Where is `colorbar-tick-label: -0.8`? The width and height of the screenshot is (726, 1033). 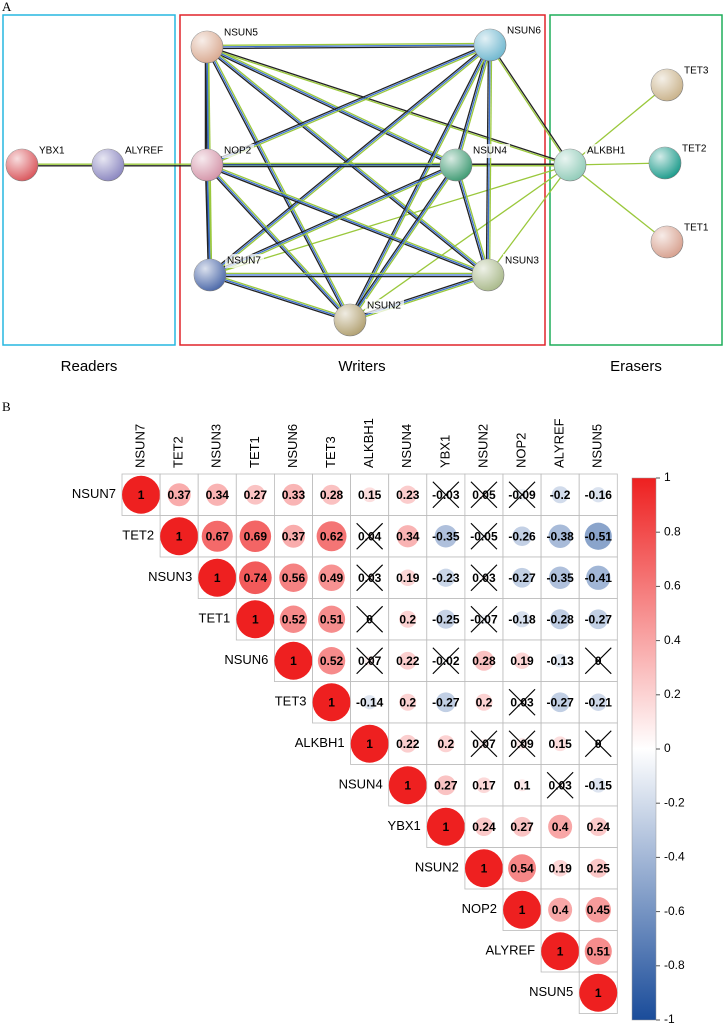
colorbar-tick-label: -0.8 is located at coordinates (674, 965).